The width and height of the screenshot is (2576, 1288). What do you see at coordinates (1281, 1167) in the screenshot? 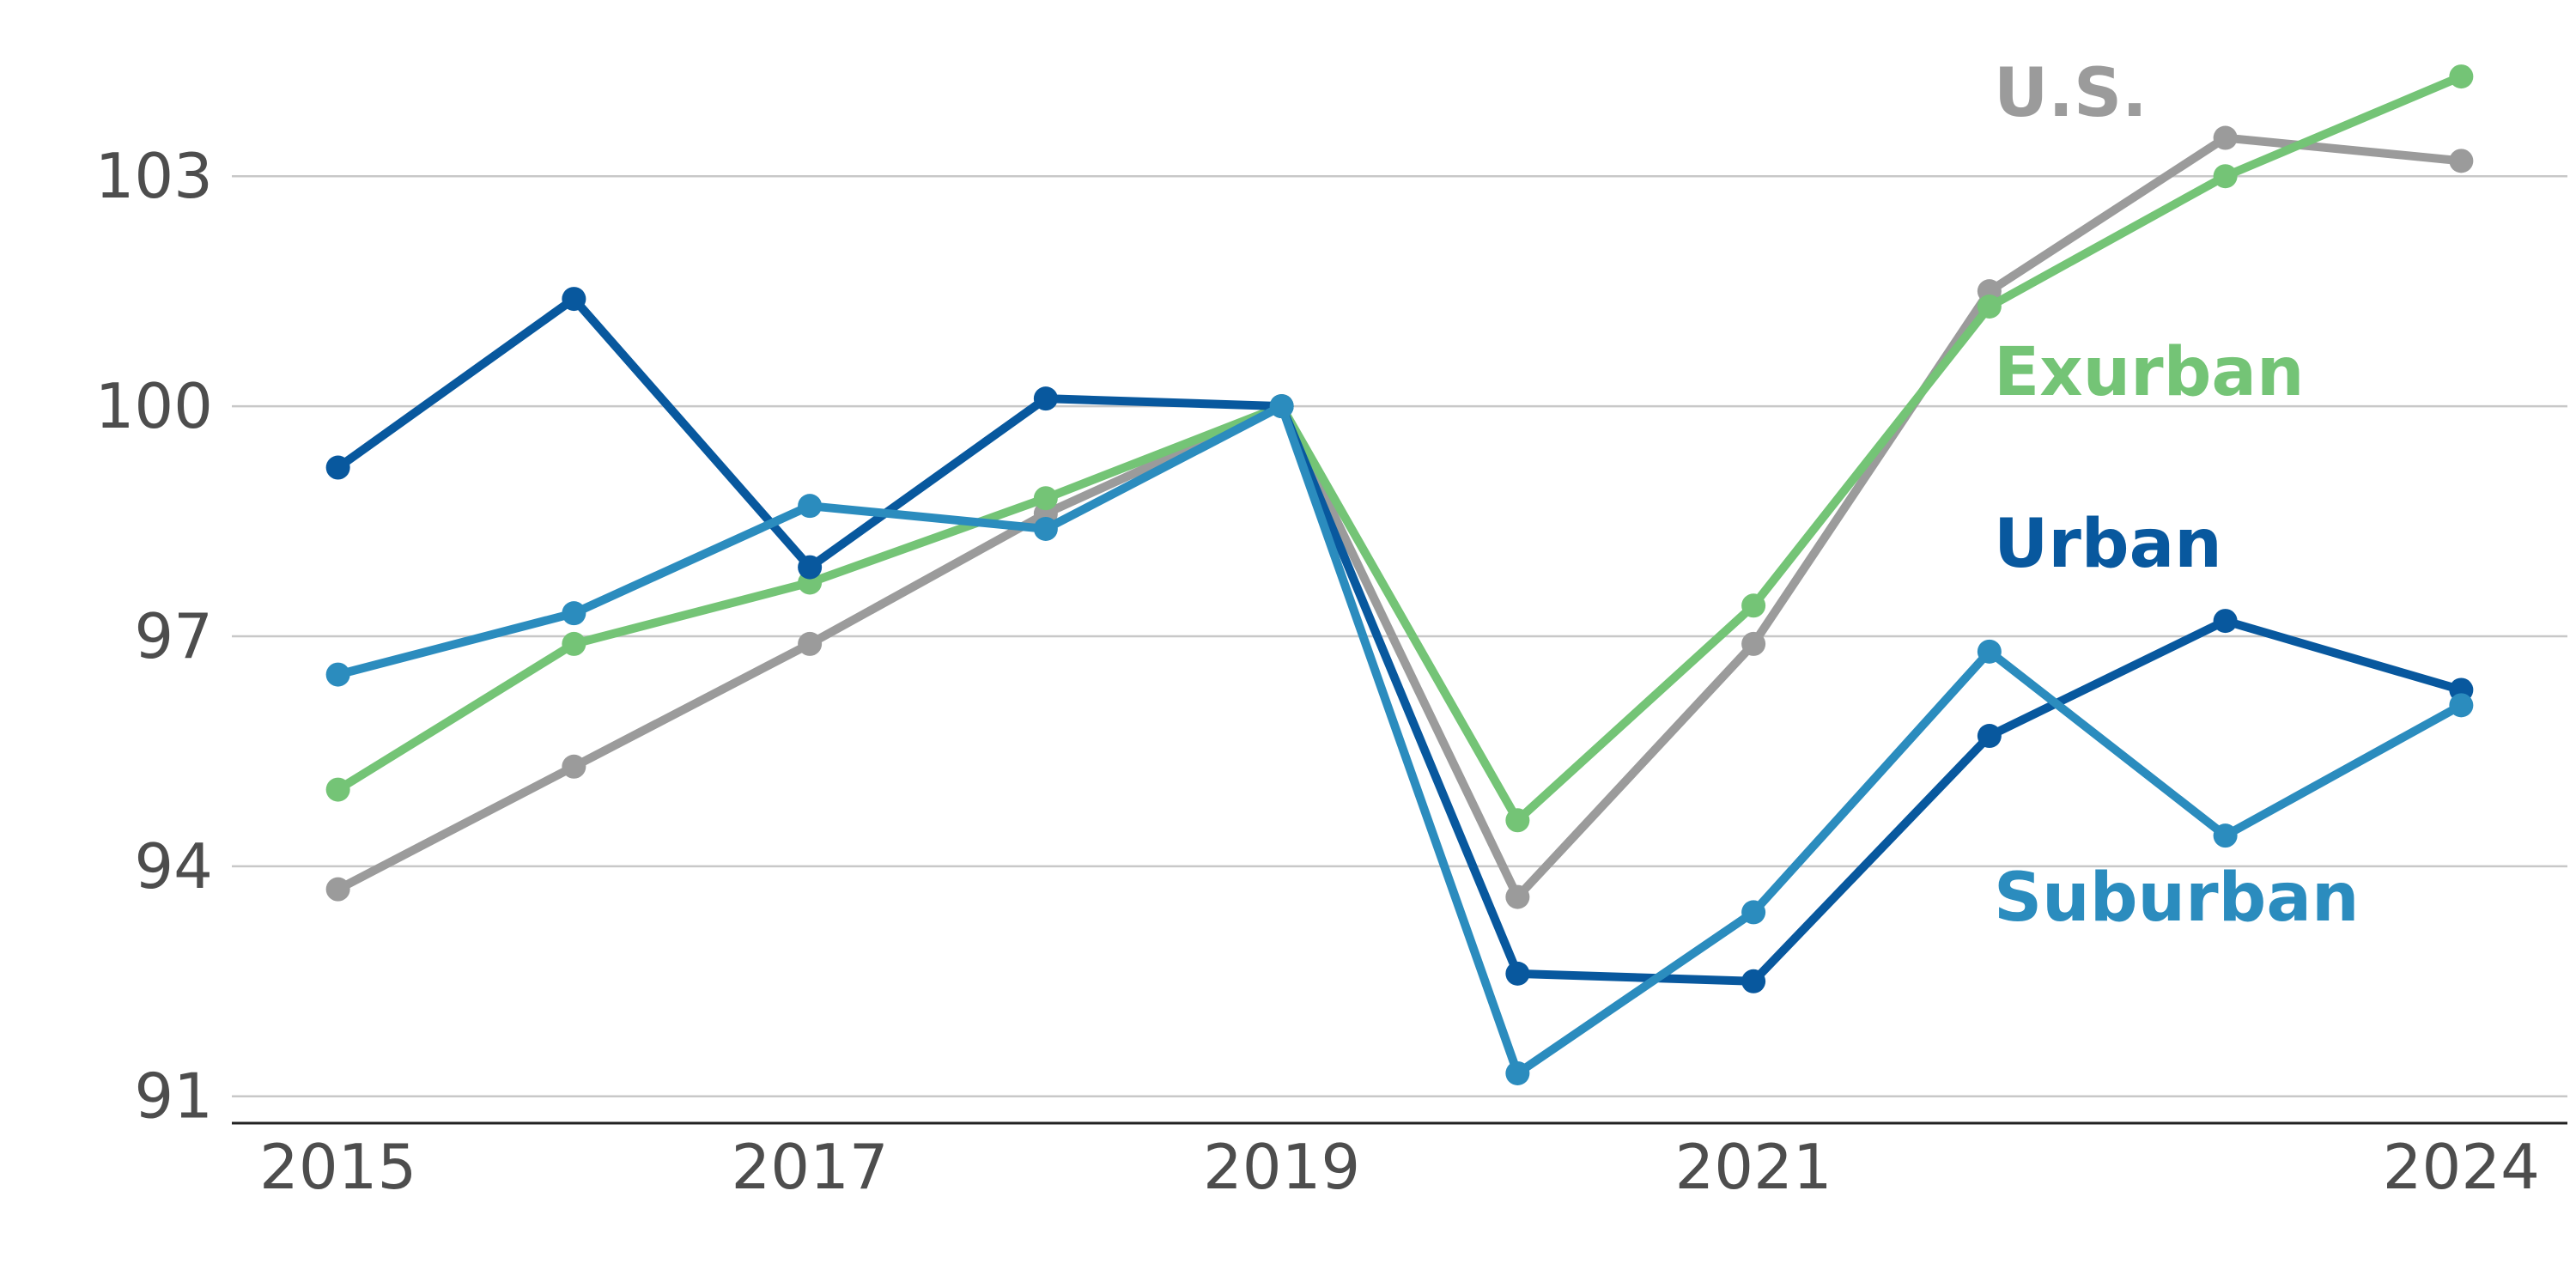
I see `x-tick-label: 2019` at bounding box center [1281, 1167].